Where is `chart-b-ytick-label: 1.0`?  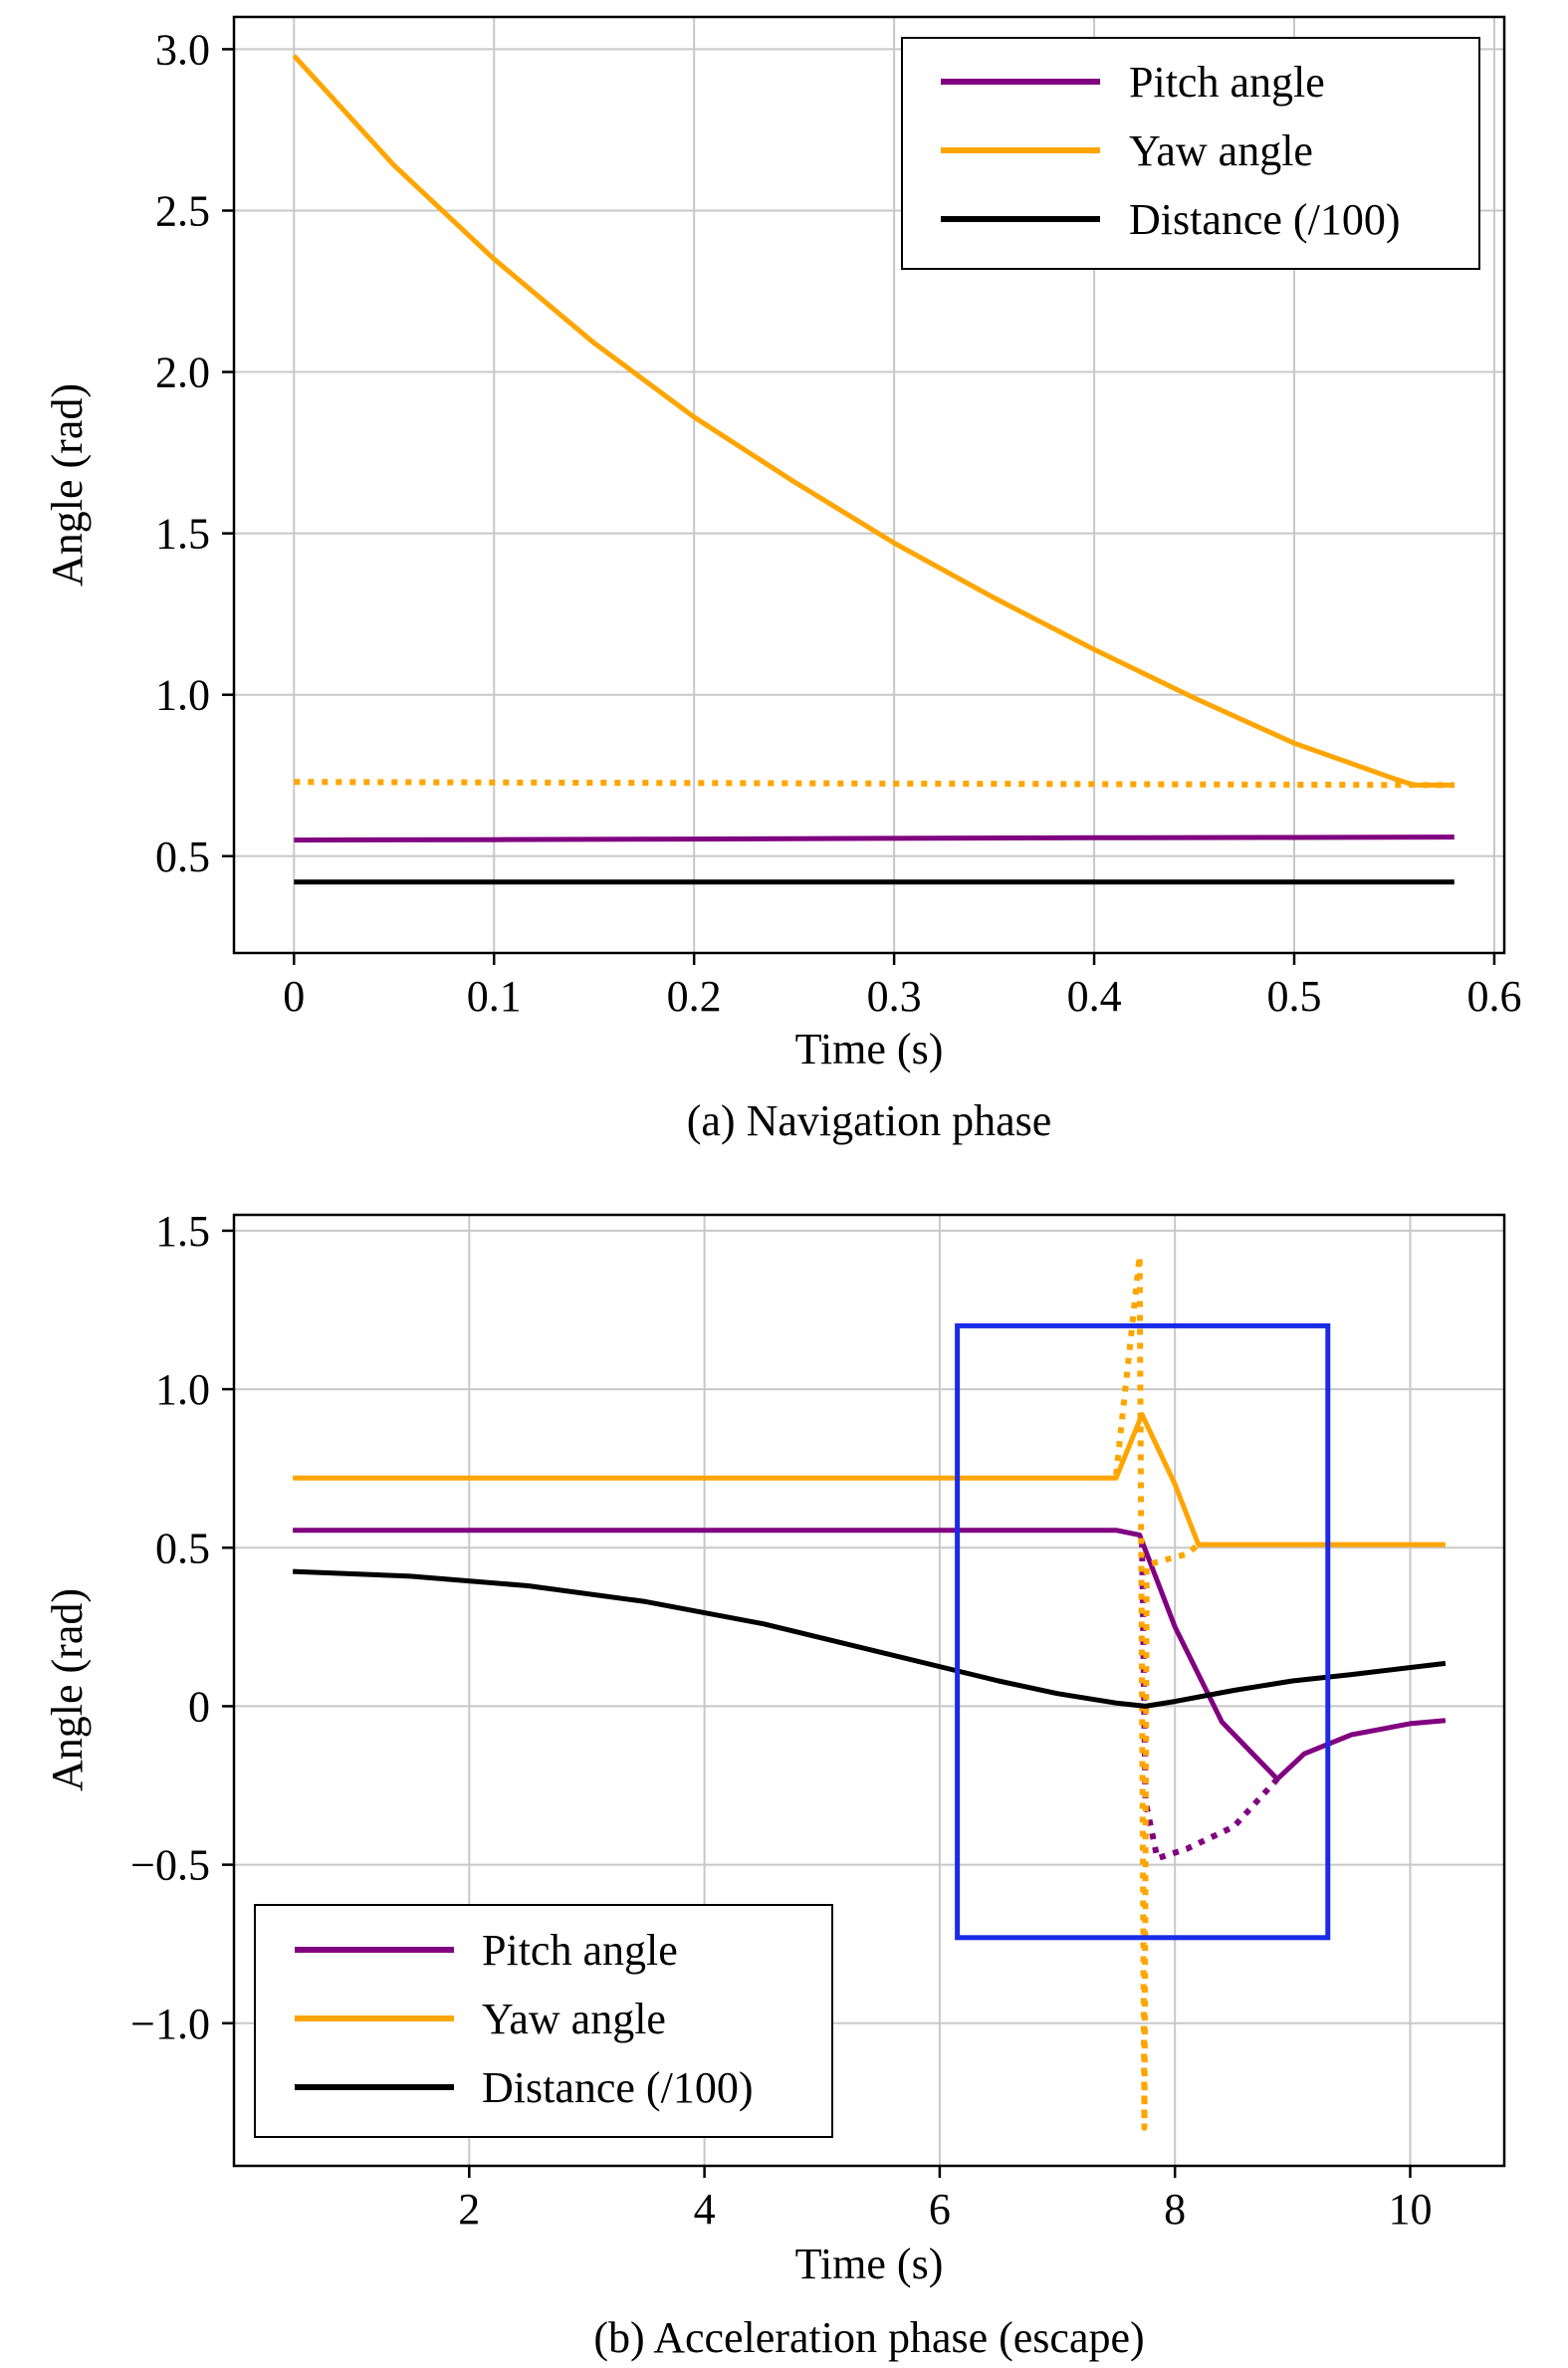
chart-b-ytick-label: 1.0 is located at coordinates (183, 1389).